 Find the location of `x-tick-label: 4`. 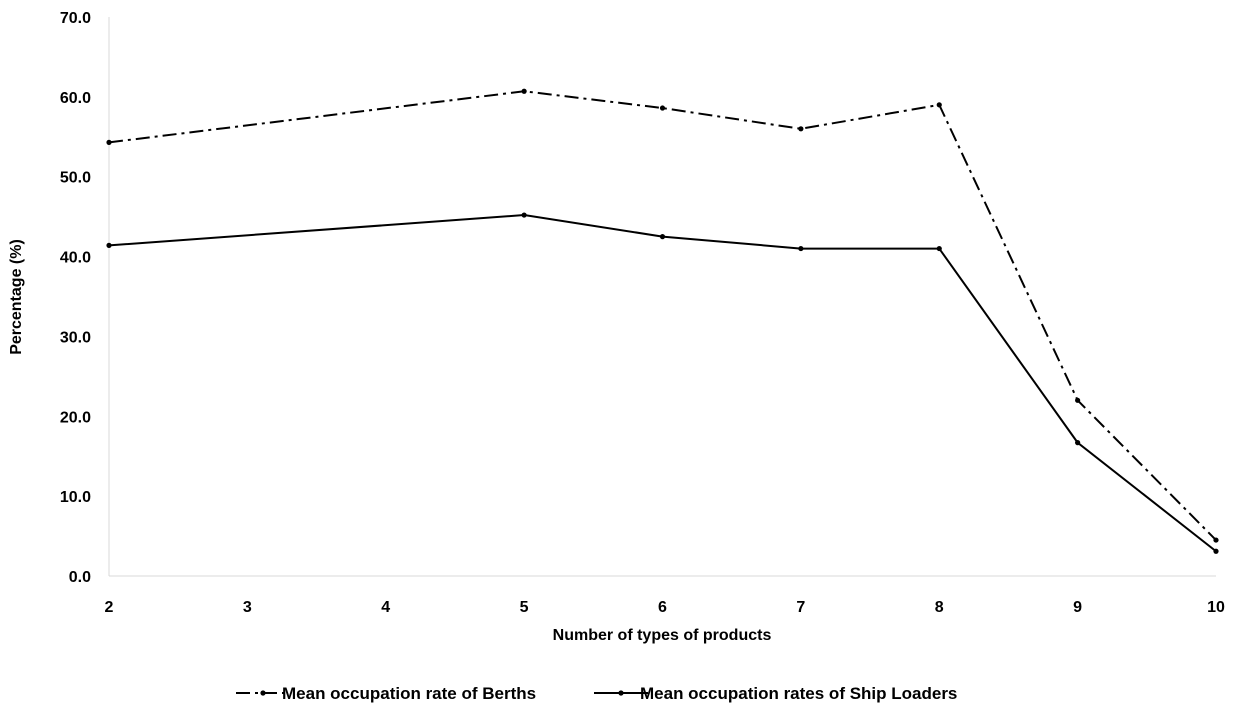

x-tick-label: 4 is located at coordinates (385, 607).